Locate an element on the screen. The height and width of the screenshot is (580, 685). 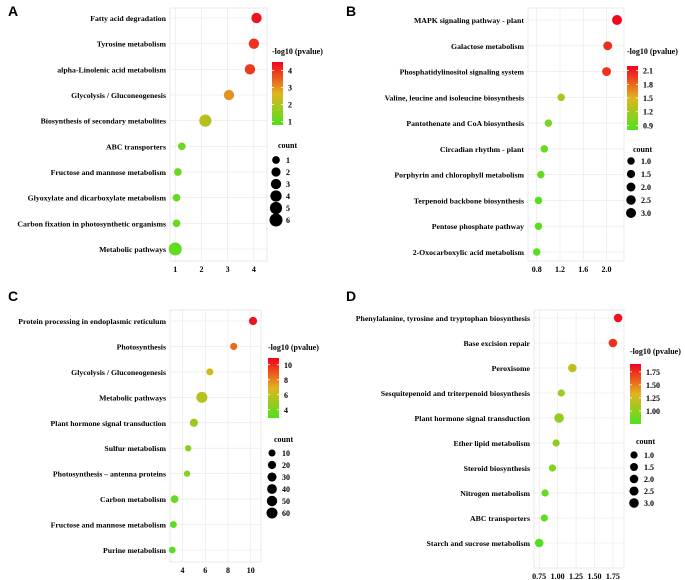
colorbar-tick-label: 4 is located at coordinates (286, 410).